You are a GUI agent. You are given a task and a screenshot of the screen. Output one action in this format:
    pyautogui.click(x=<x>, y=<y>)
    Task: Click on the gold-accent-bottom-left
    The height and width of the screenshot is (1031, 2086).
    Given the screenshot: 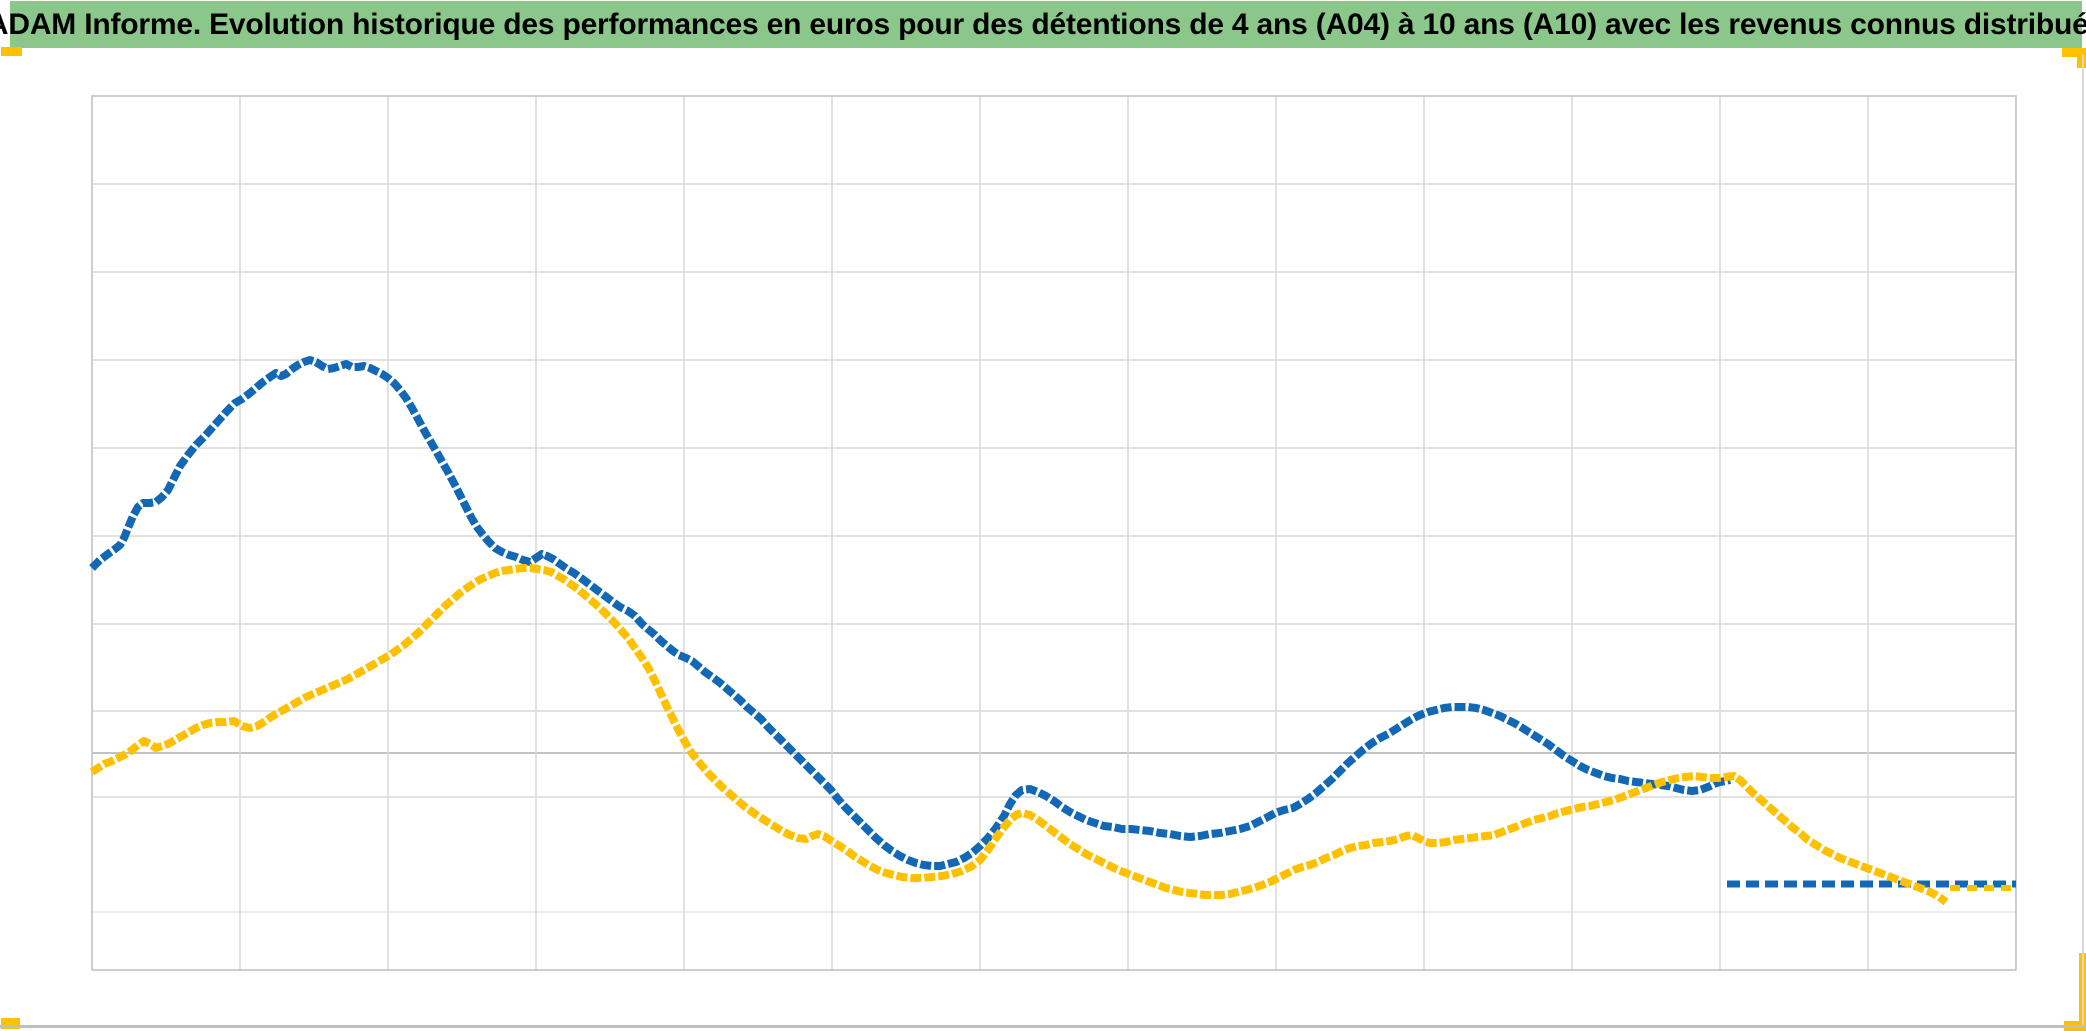 What is the action you would take?
    pyautogui.click(x=10, y=1023)
    